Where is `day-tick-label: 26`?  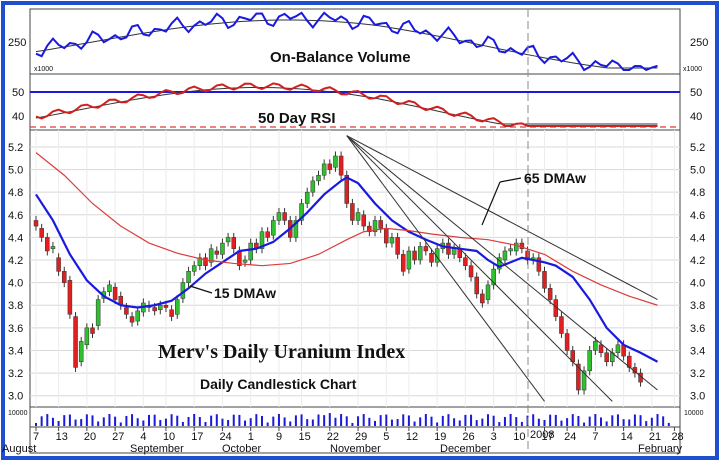
day-tick-label: 26 is located at coordinates (468, 437).